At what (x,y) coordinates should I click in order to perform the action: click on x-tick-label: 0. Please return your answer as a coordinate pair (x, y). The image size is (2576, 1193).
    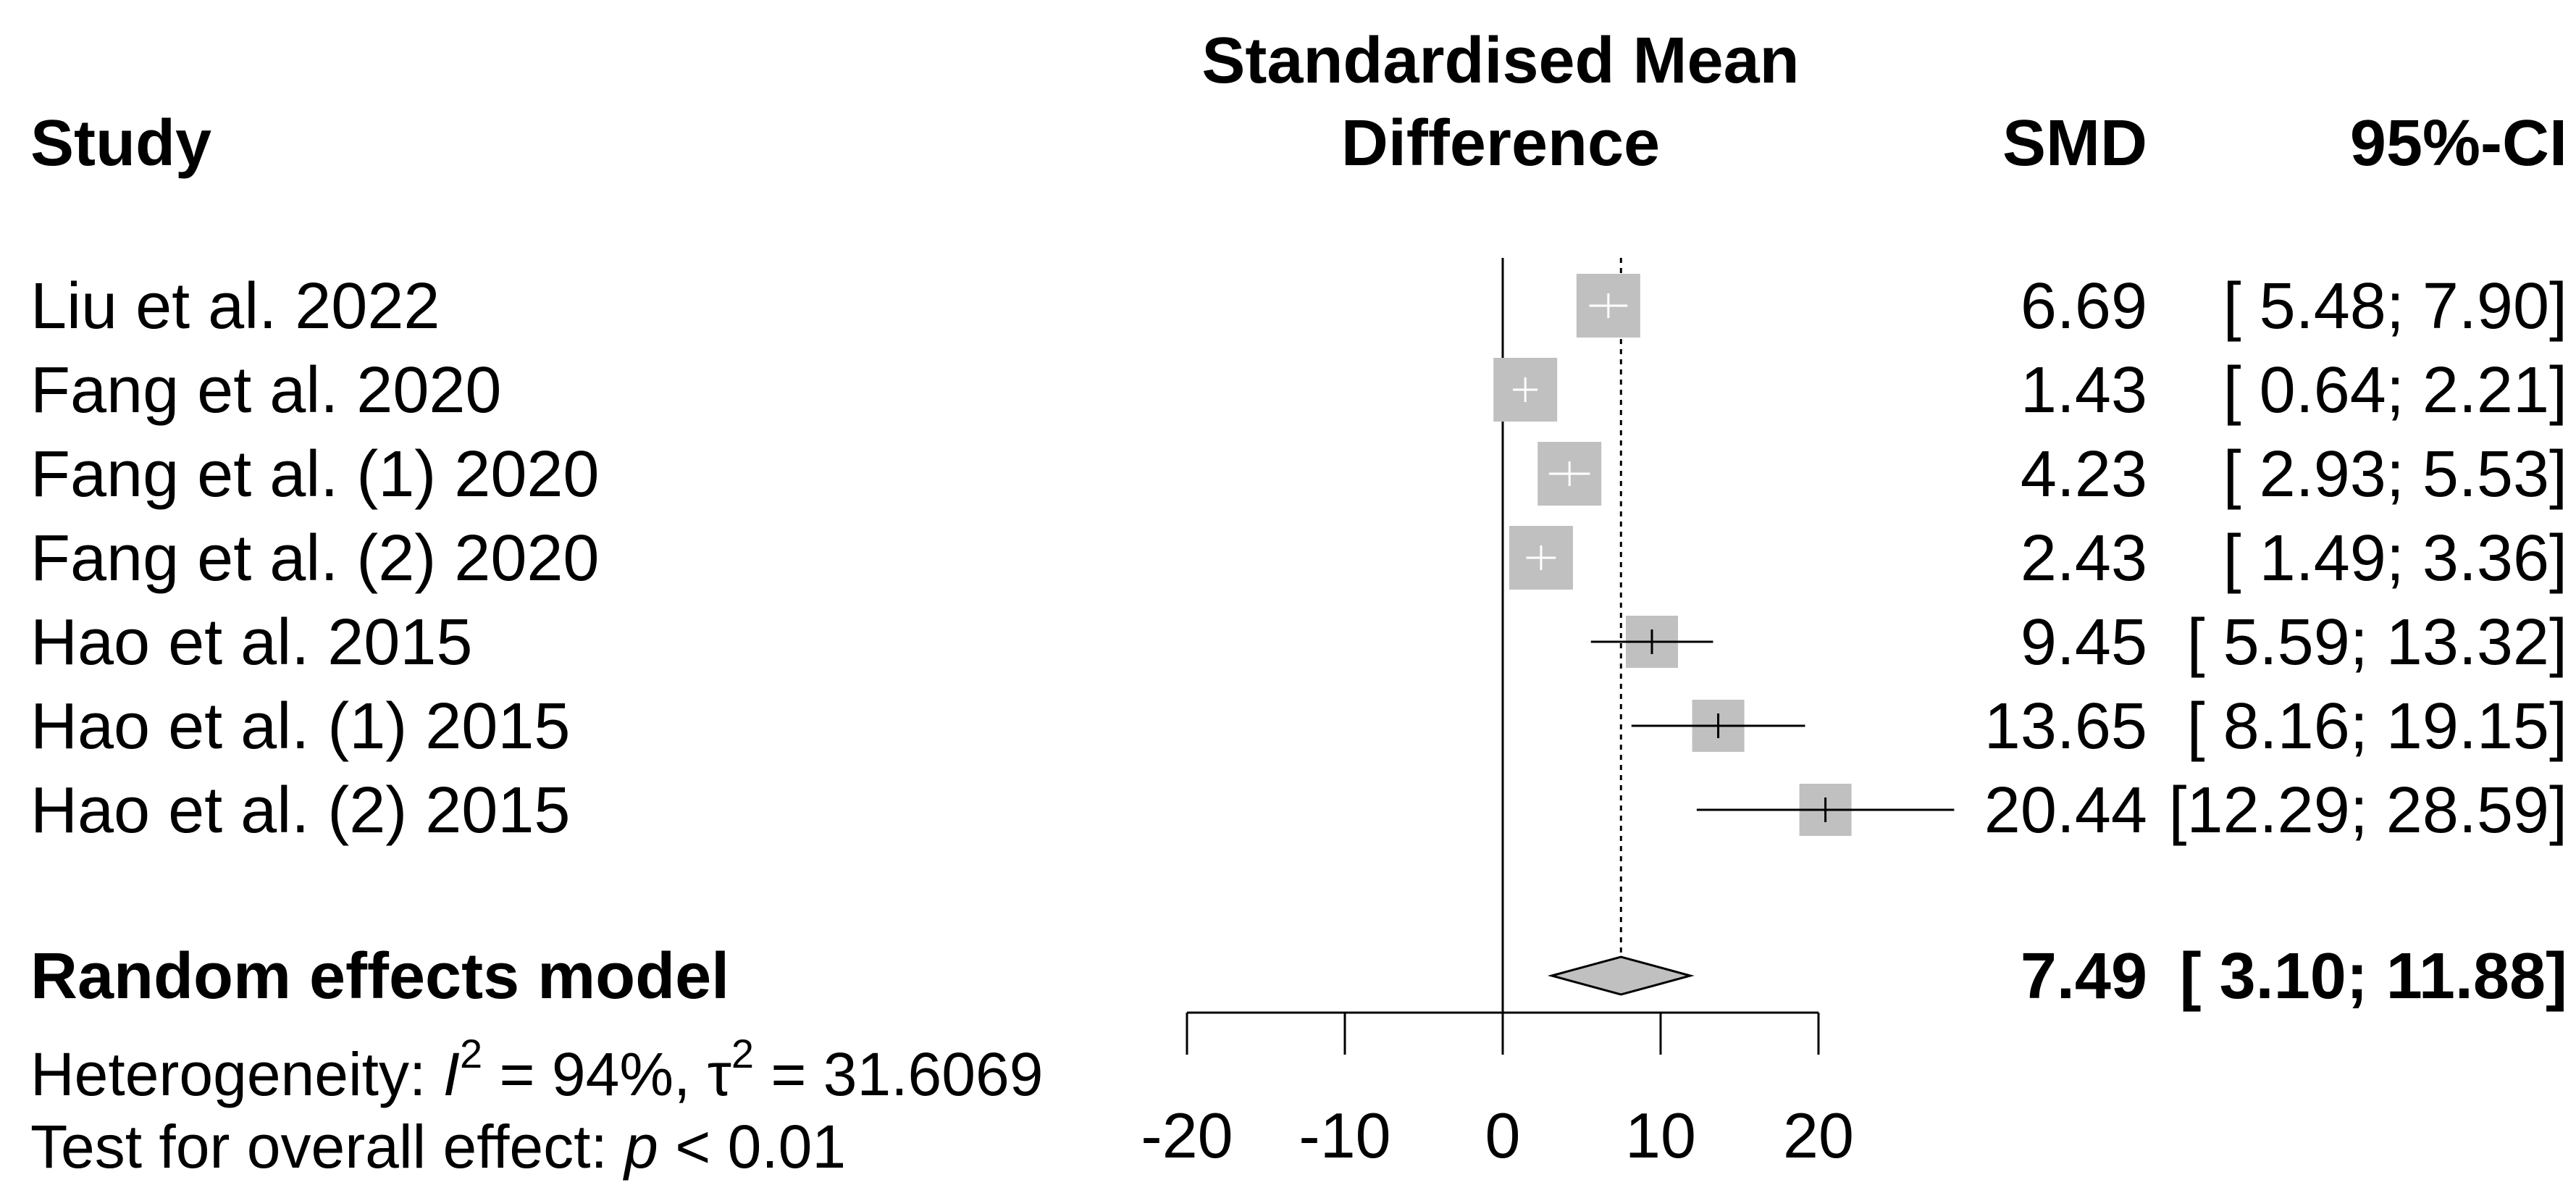
    Looking at the image, I should click on (1503, 1136).